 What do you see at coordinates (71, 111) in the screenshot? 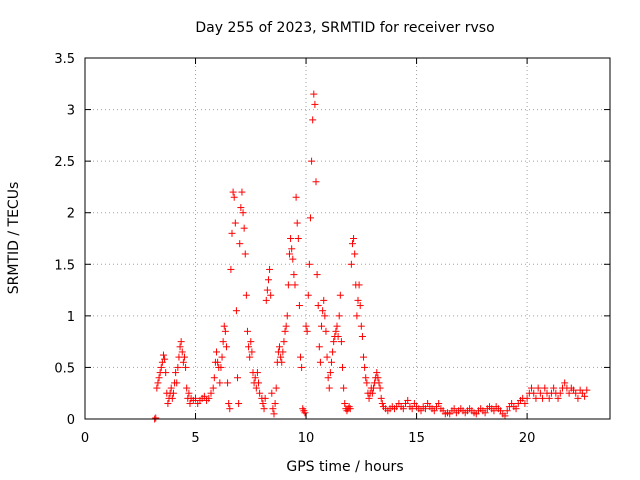
I see `y-tick-label: 3` at bounding box center [71, 111].